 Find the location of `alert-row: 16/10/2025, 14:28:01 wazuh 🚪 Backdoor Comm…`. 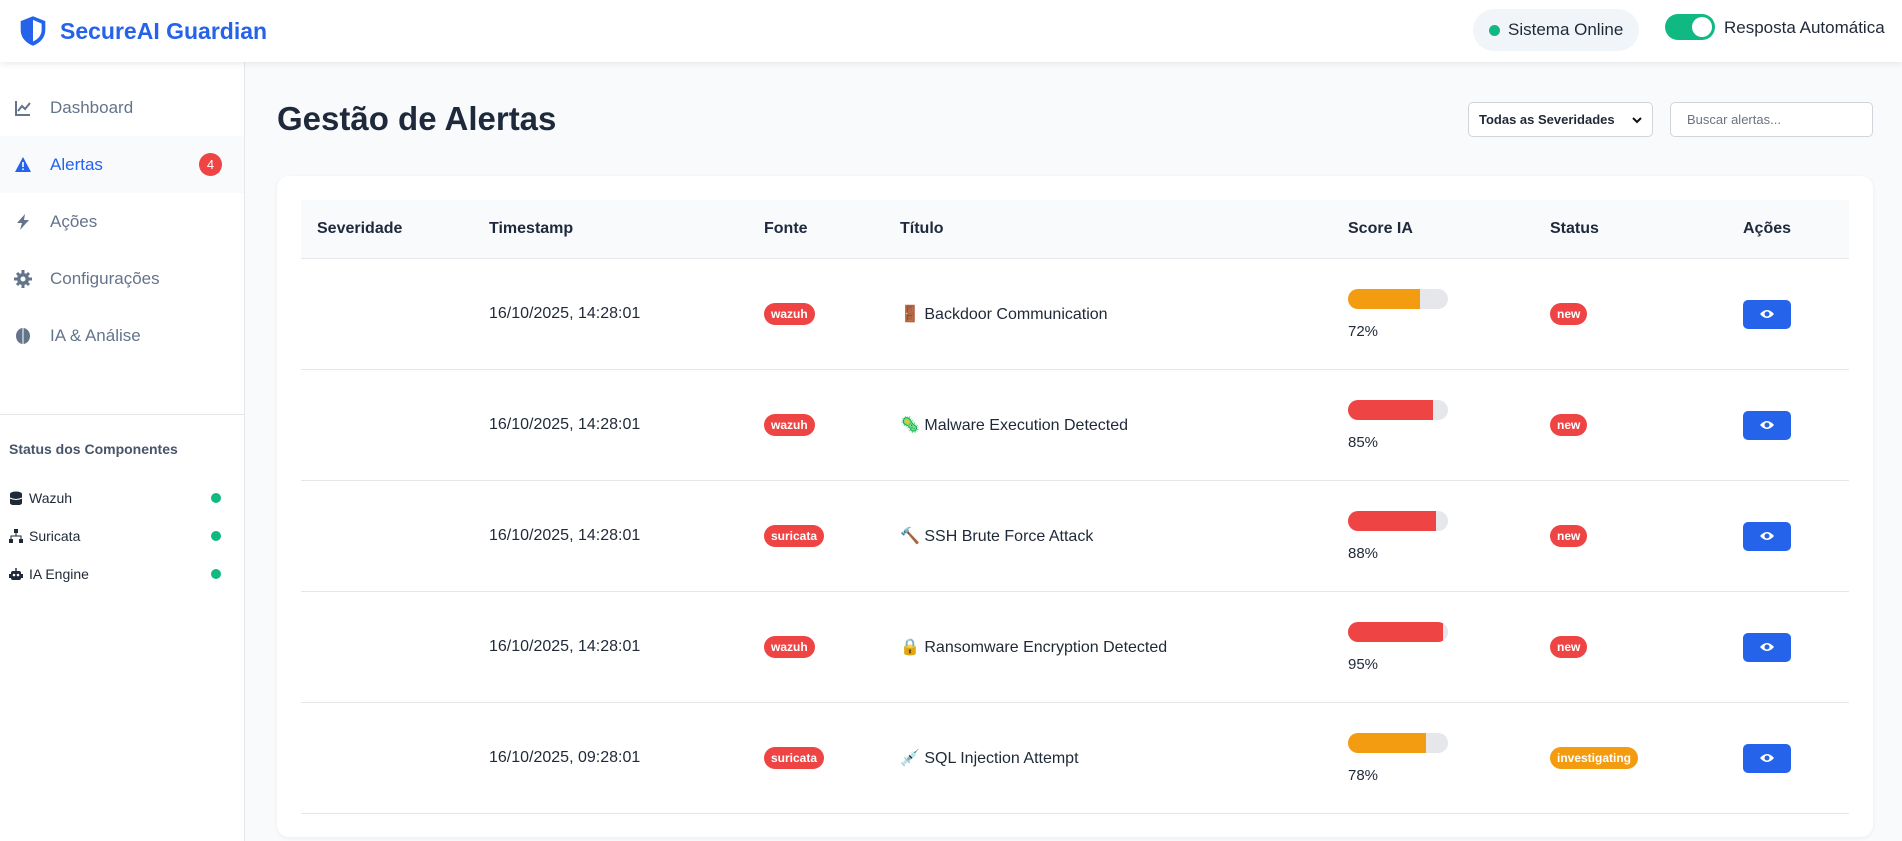

alert-row: 16/10/2025, 14:28:01 wazuh 🚪 Backdoor Comm… is located at coordinates (1075, 314).